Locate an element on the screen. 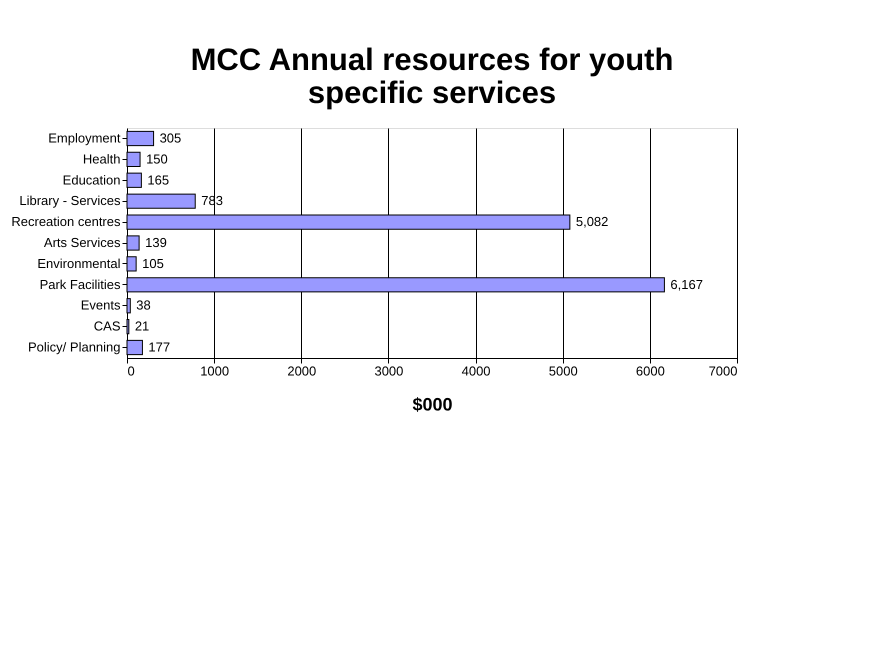  y-tick-label: CAS is located at coordinates (107, 326).